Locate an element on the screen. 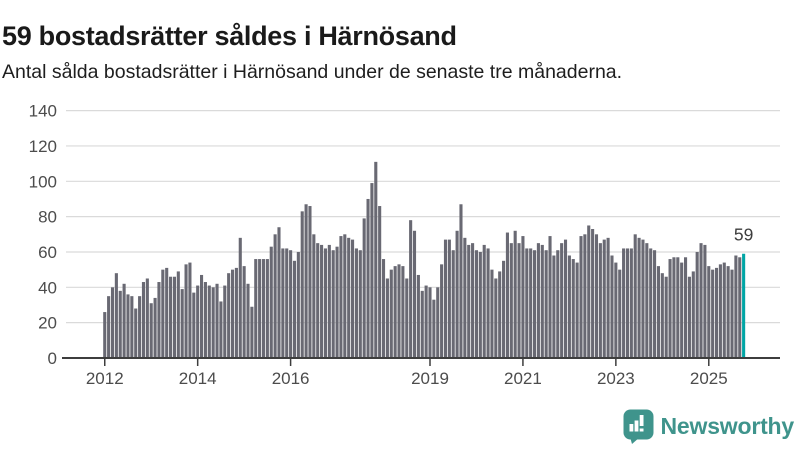 The height and width of the screenshot is (450, 800). x-axis-tick-label: 2016 is located at coordinates (291, 378).